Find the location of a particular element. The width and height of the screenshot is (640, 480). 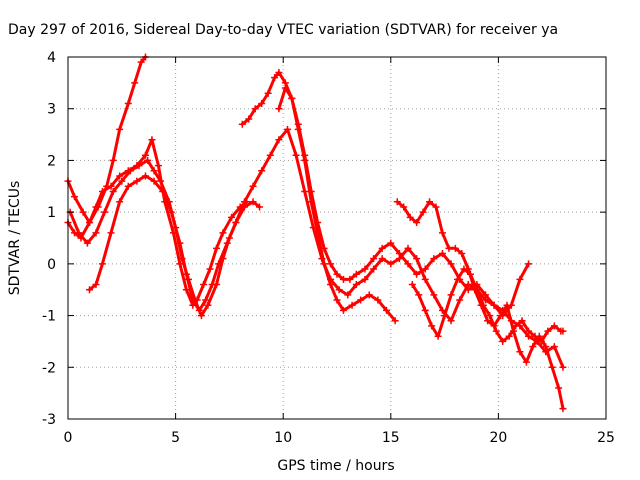

y-tick-label: 0 is located at coordinates (51, 265).